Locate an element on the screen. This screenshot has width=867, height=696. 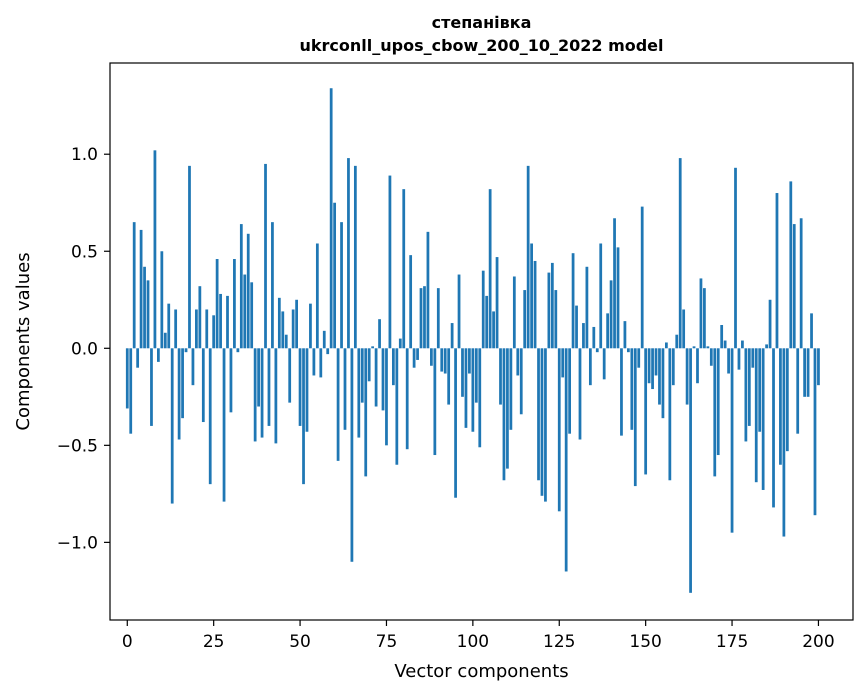
x-tick-label: 50 is located at coordinates (300, 642).